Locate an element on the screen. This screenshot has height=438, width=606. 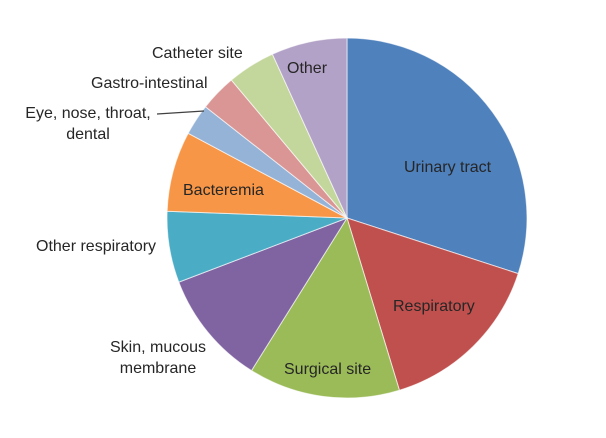
pie-slice-skin-mucous-membrane is located at coordinates (263, 294).